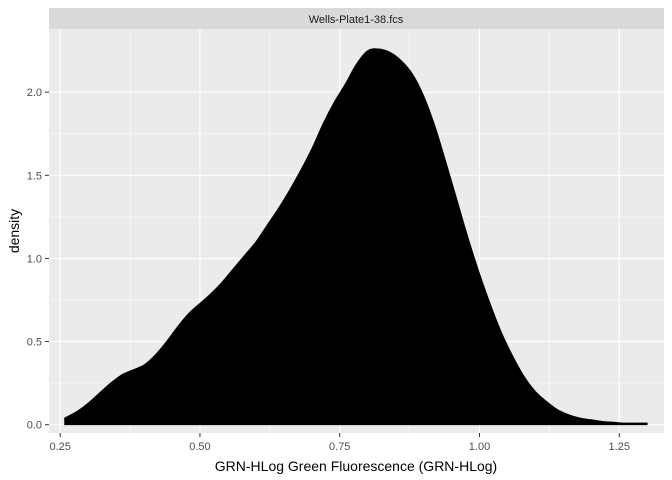 This screenshot has height=480, width=672. What do you see at coordinates (34, 259) in the screenshot?
I see `y-tick-label: 1.0` at bounding box center [34, 259].